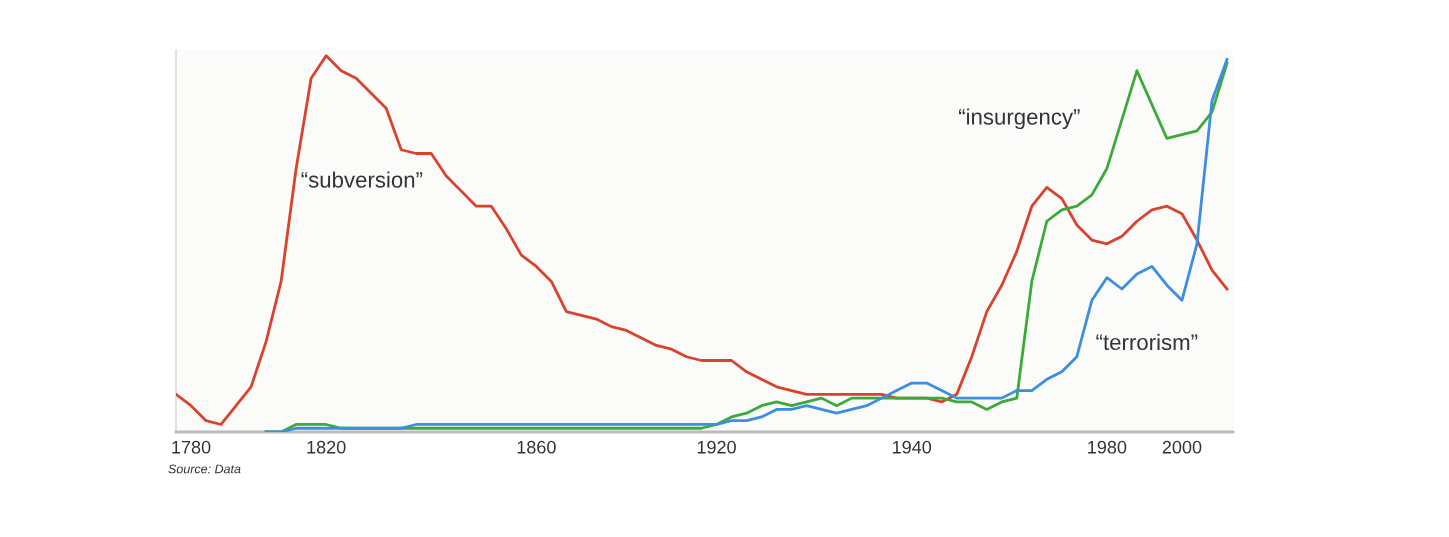  I want to click on x-tick-label: 1860, so click(536, 447).